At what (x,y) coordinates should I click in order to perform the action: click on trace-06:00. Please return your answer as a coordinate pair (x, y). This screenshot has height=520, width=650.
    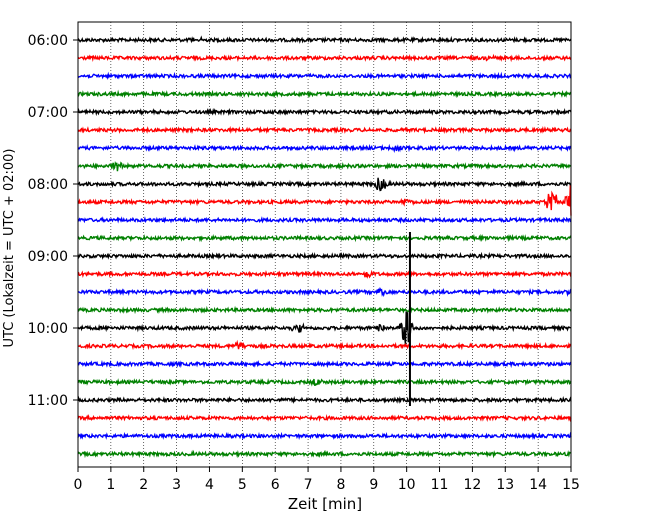
    Looking at the image, I should click on (324, 40).